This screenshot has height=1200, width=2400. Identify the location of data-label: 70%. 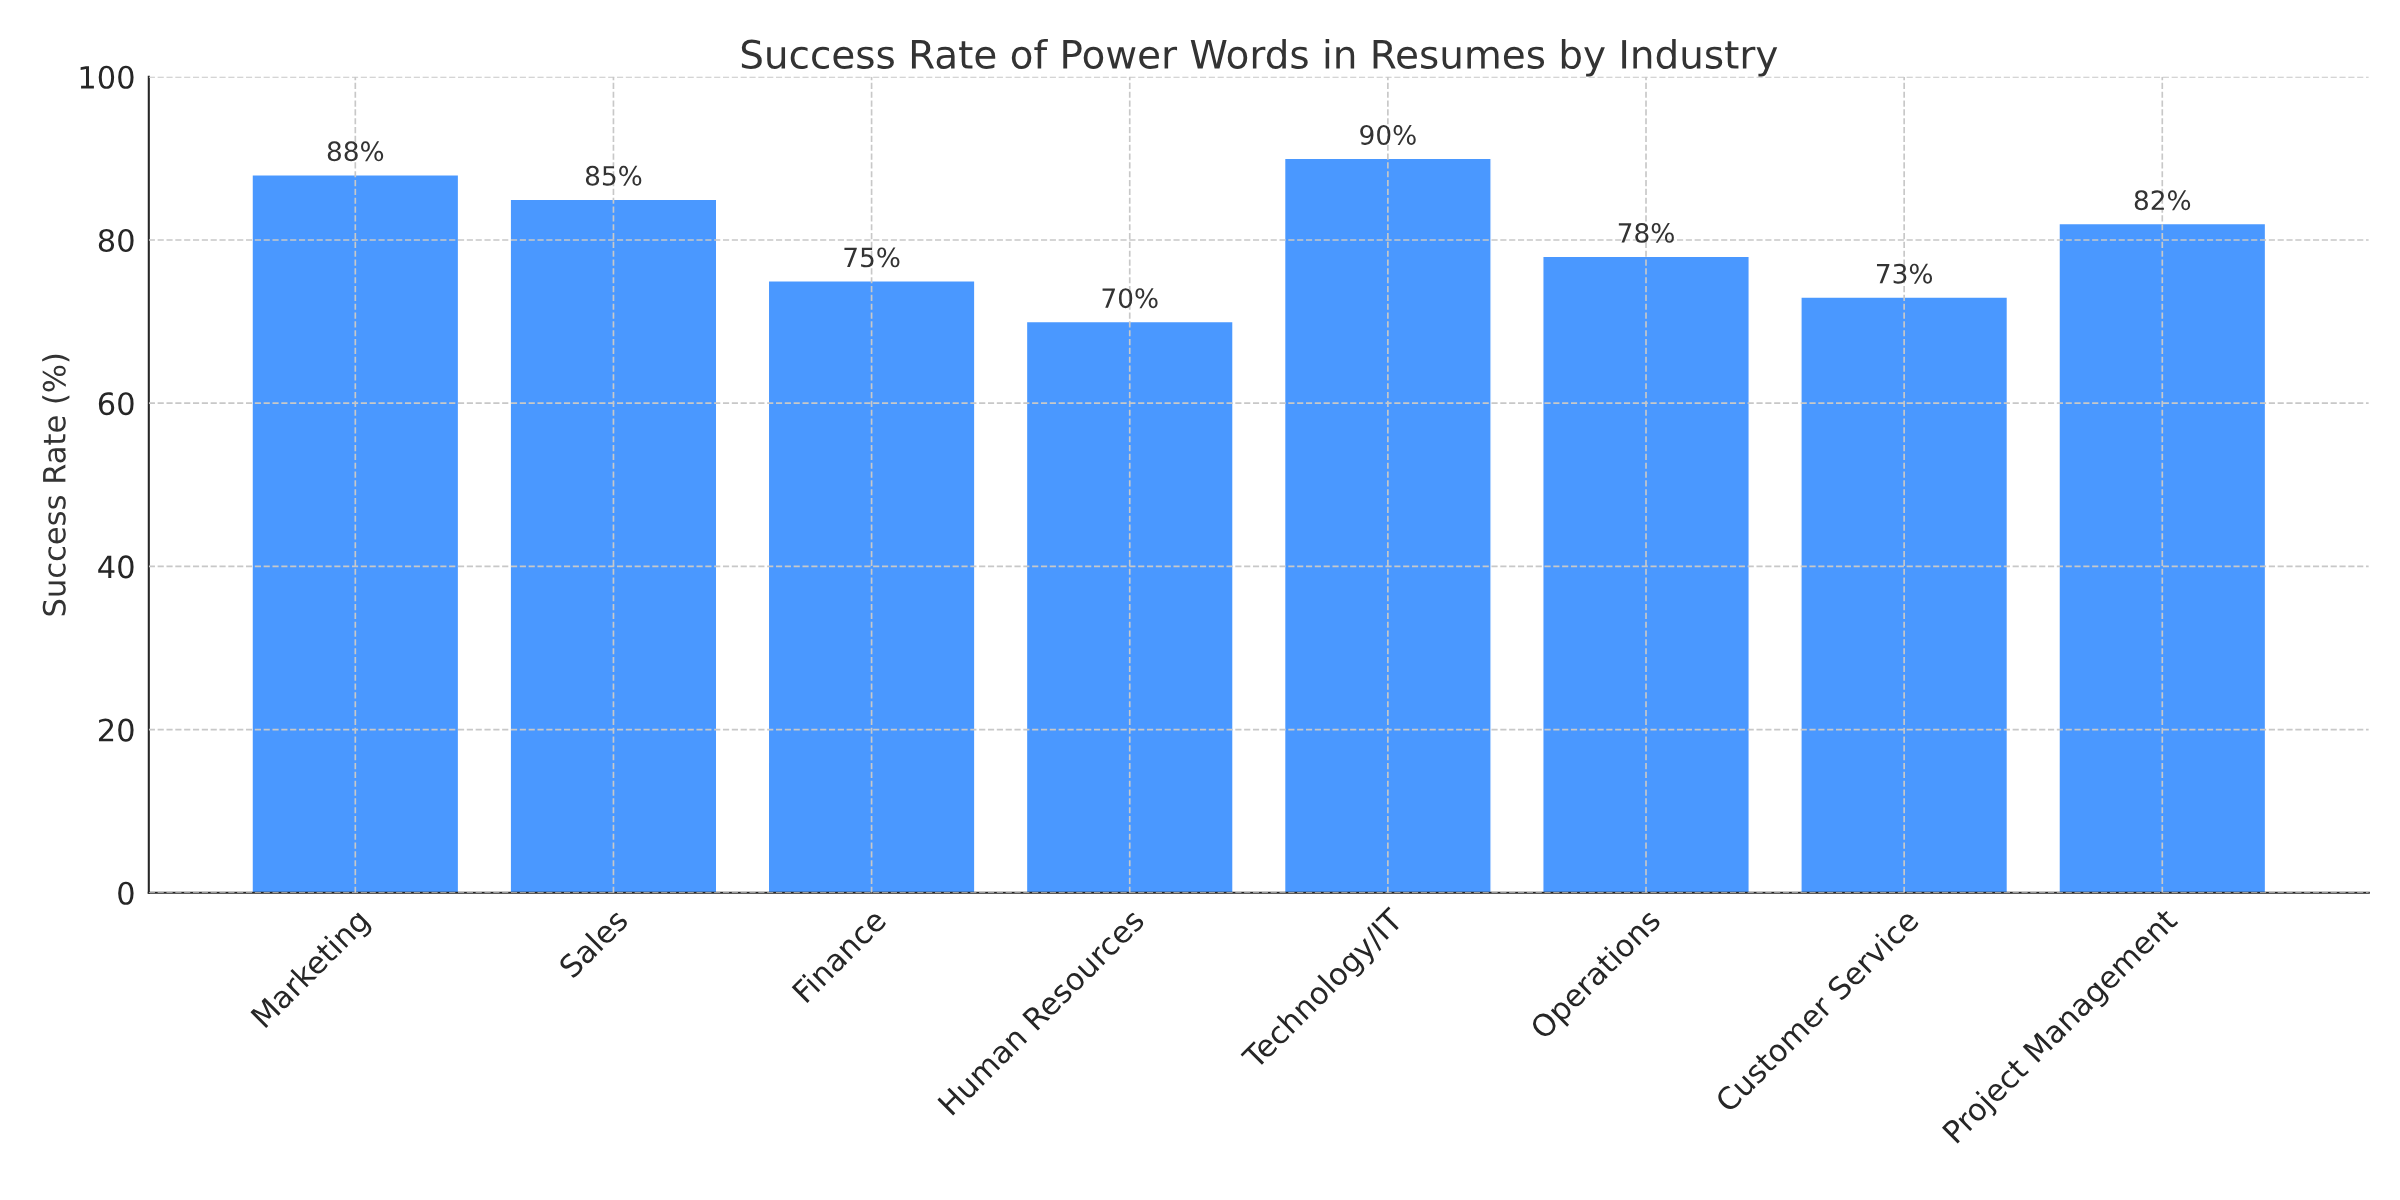
(1130, 298).